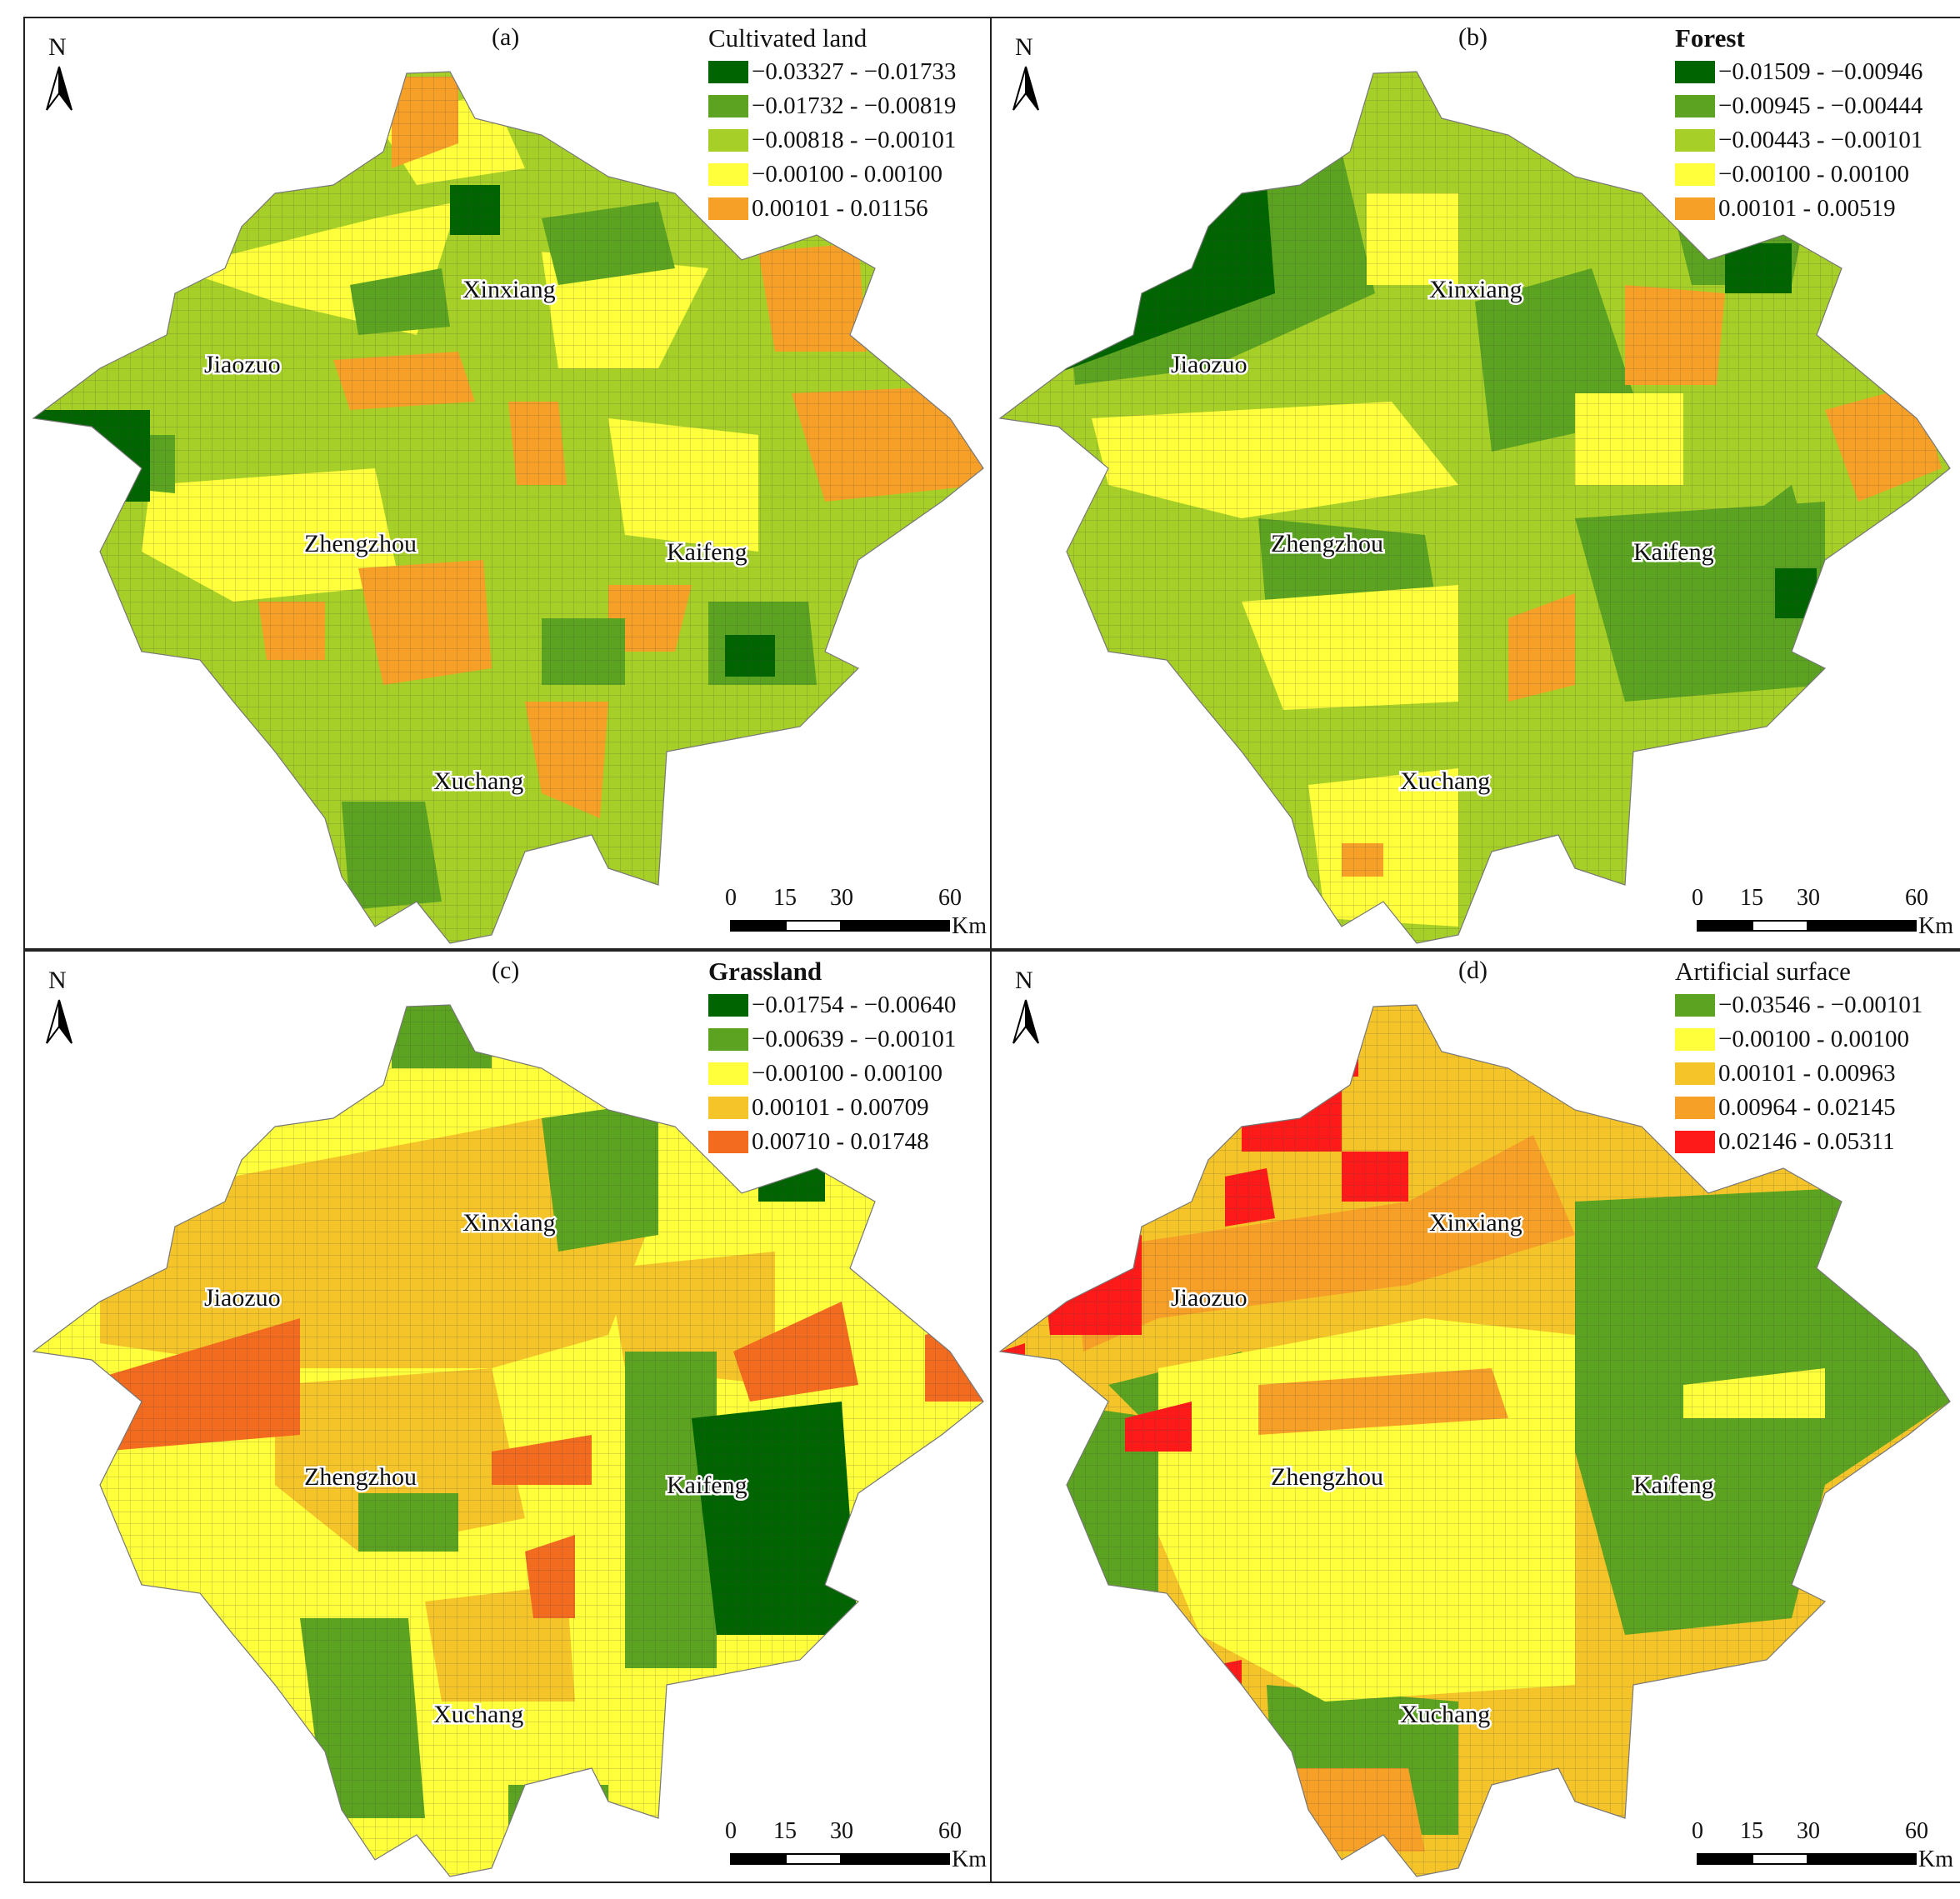 Image resolution: width=1960 pixels, height=1899 pixels. I want to click on legend-label: −0.03327 - −0.01733, so click(854, 72).